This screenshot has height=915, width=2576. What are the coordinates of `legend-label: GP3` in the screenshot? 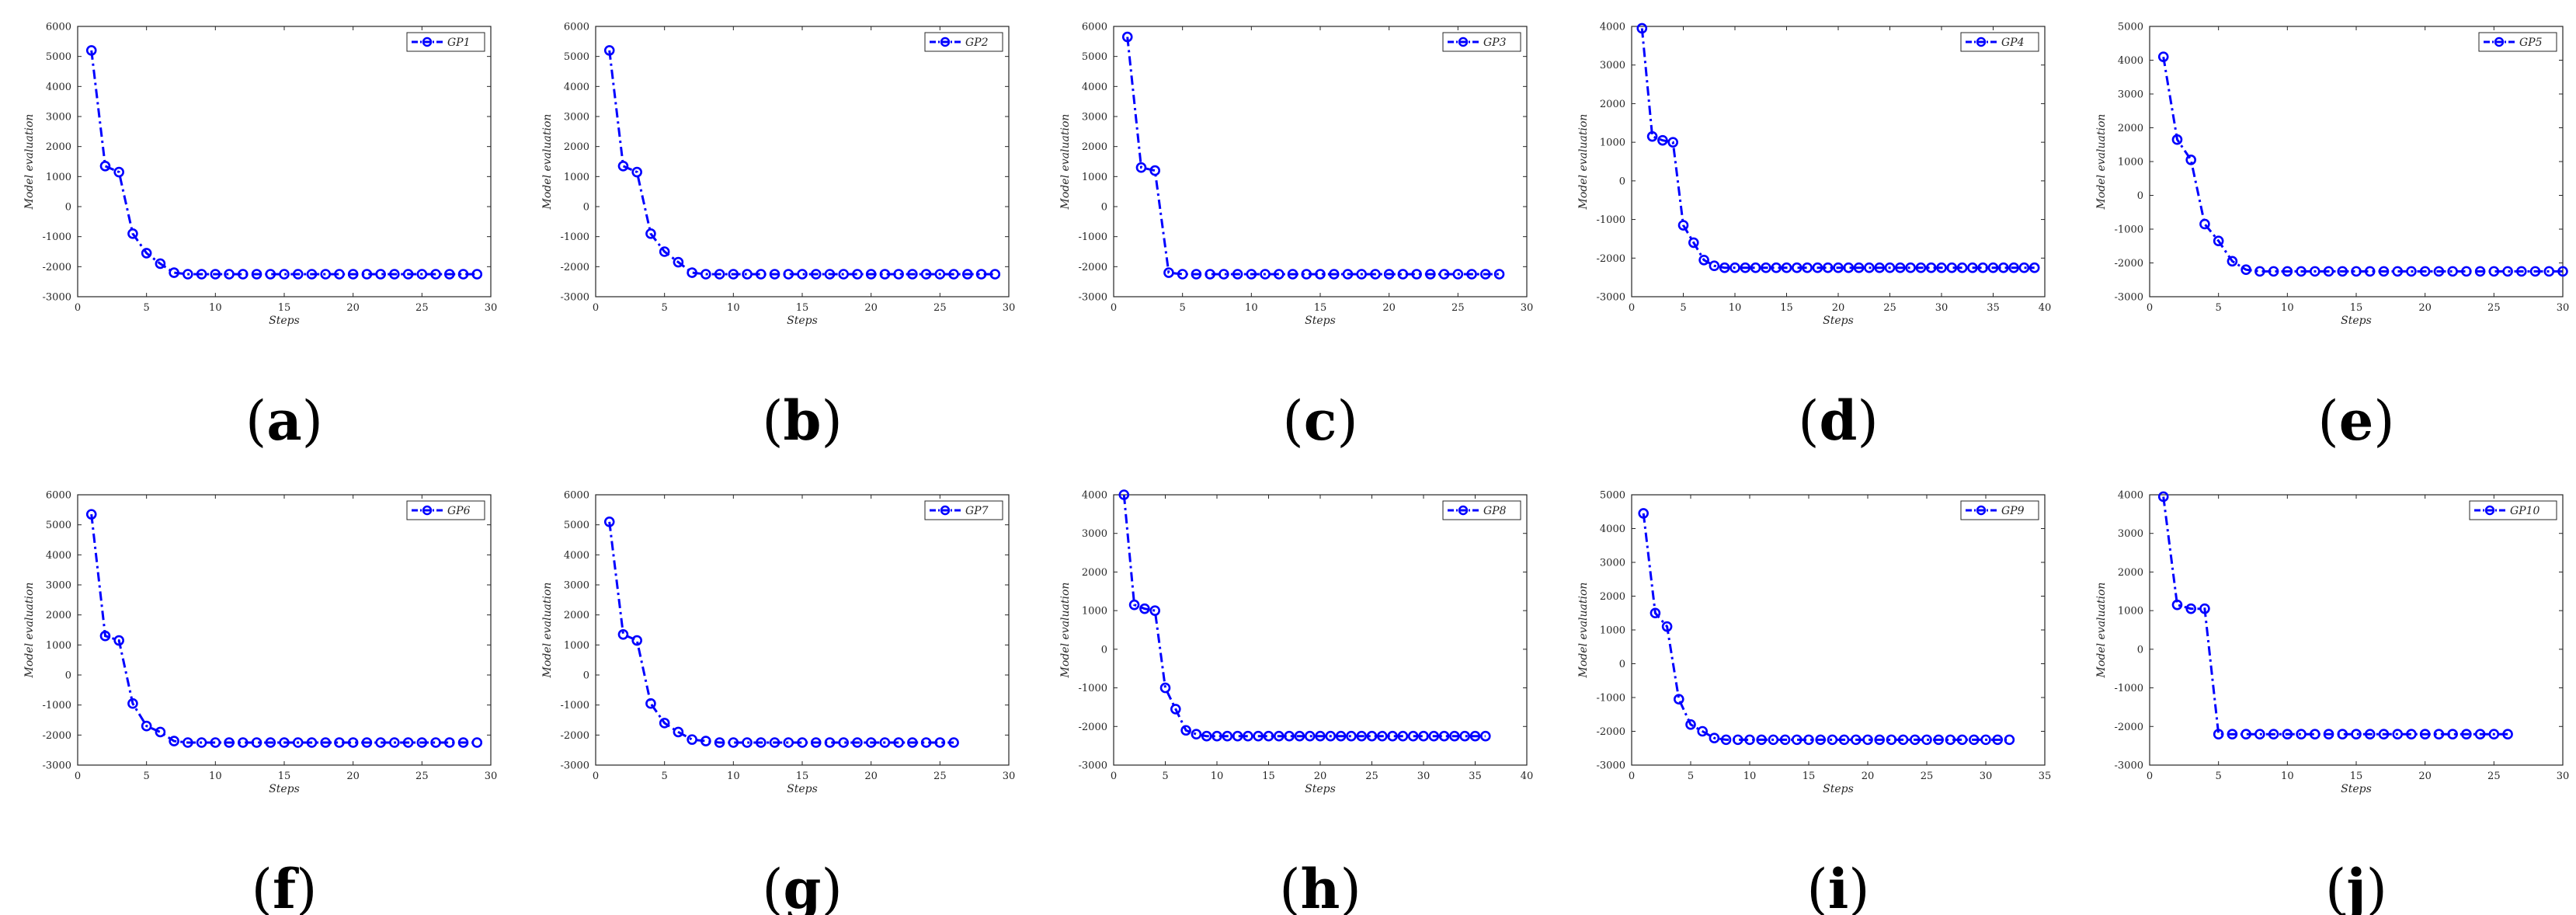 It's located at (1495, 43).